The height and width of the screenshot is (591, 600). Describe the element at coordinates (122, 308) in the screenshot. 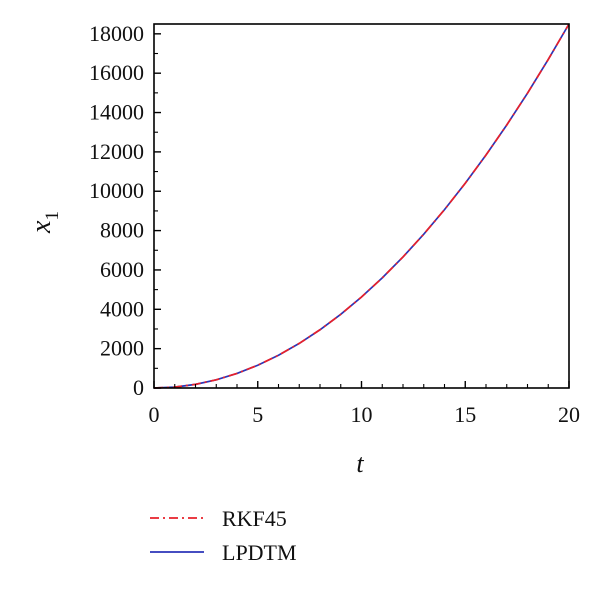

I see `y-tick-label: 4000` at that location.